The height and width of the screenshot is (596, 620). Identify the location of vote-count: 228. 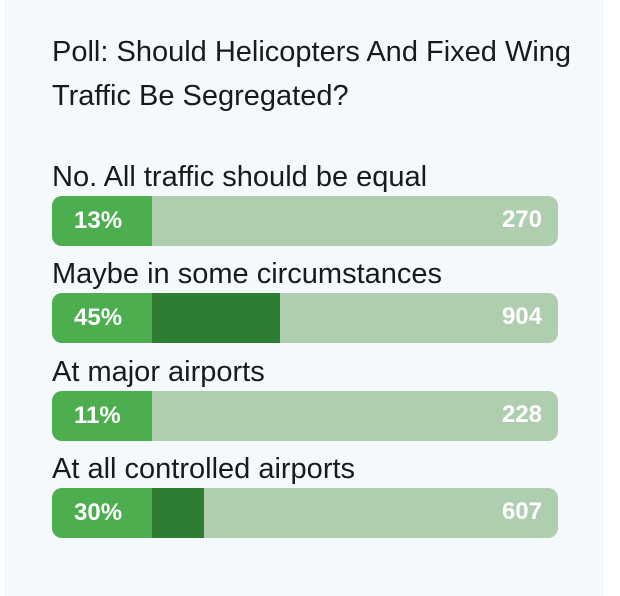
(521, 414).